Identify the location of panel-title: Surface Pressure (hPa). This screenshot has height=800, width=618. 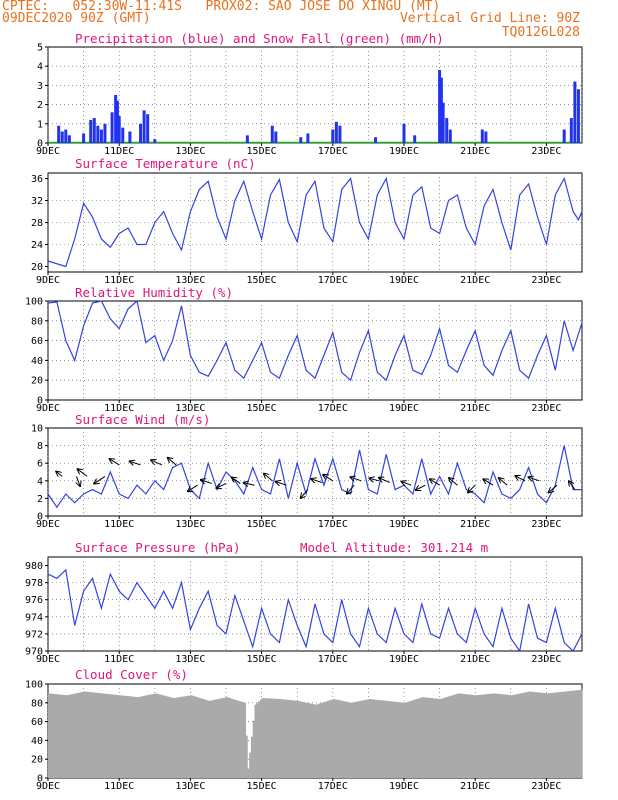
(158, 547).